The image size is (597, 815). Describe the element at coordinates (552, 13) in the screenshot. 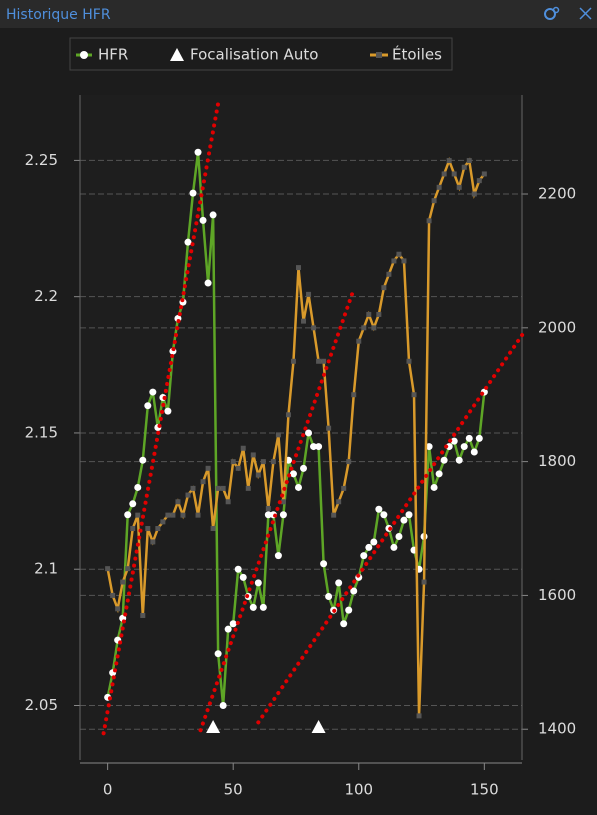

I see `settings-icon` at that location.